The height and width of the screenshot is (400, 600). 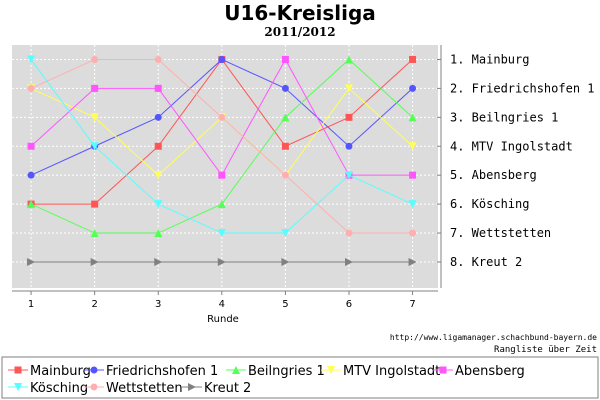 What do you see at coordinates (286, 371) in the screenshot?
I see `legend-label: Beilngries 1` at bounding box center [286, 371].